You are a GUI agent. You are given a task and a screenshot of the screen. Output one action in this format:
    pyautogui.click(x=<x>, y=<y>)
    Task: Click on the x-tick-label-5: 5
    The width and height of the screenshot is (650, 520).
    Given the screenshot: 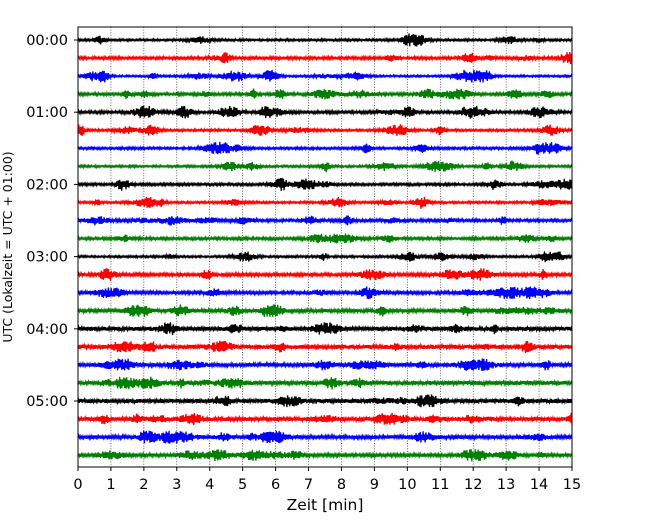 What is the action you would take?
    pyautogui.click(x=242, y=485)
    